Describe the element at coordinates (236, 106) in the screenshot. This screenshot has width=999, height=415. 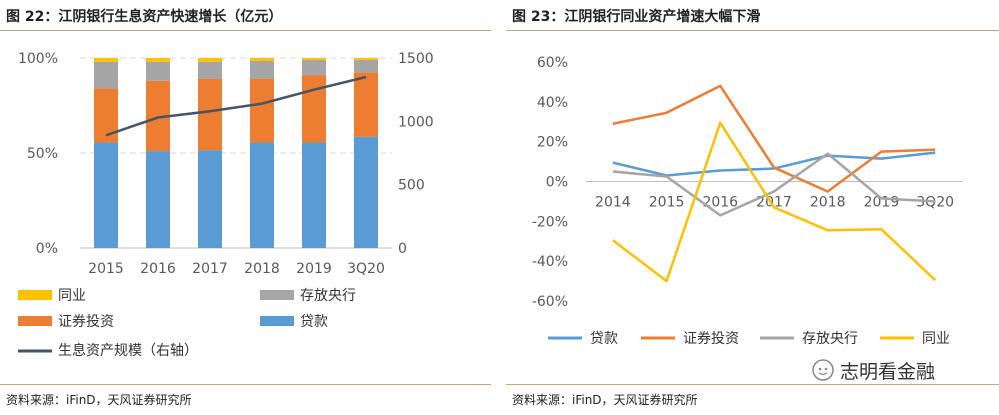
I see `line-earning-assets` at that location.